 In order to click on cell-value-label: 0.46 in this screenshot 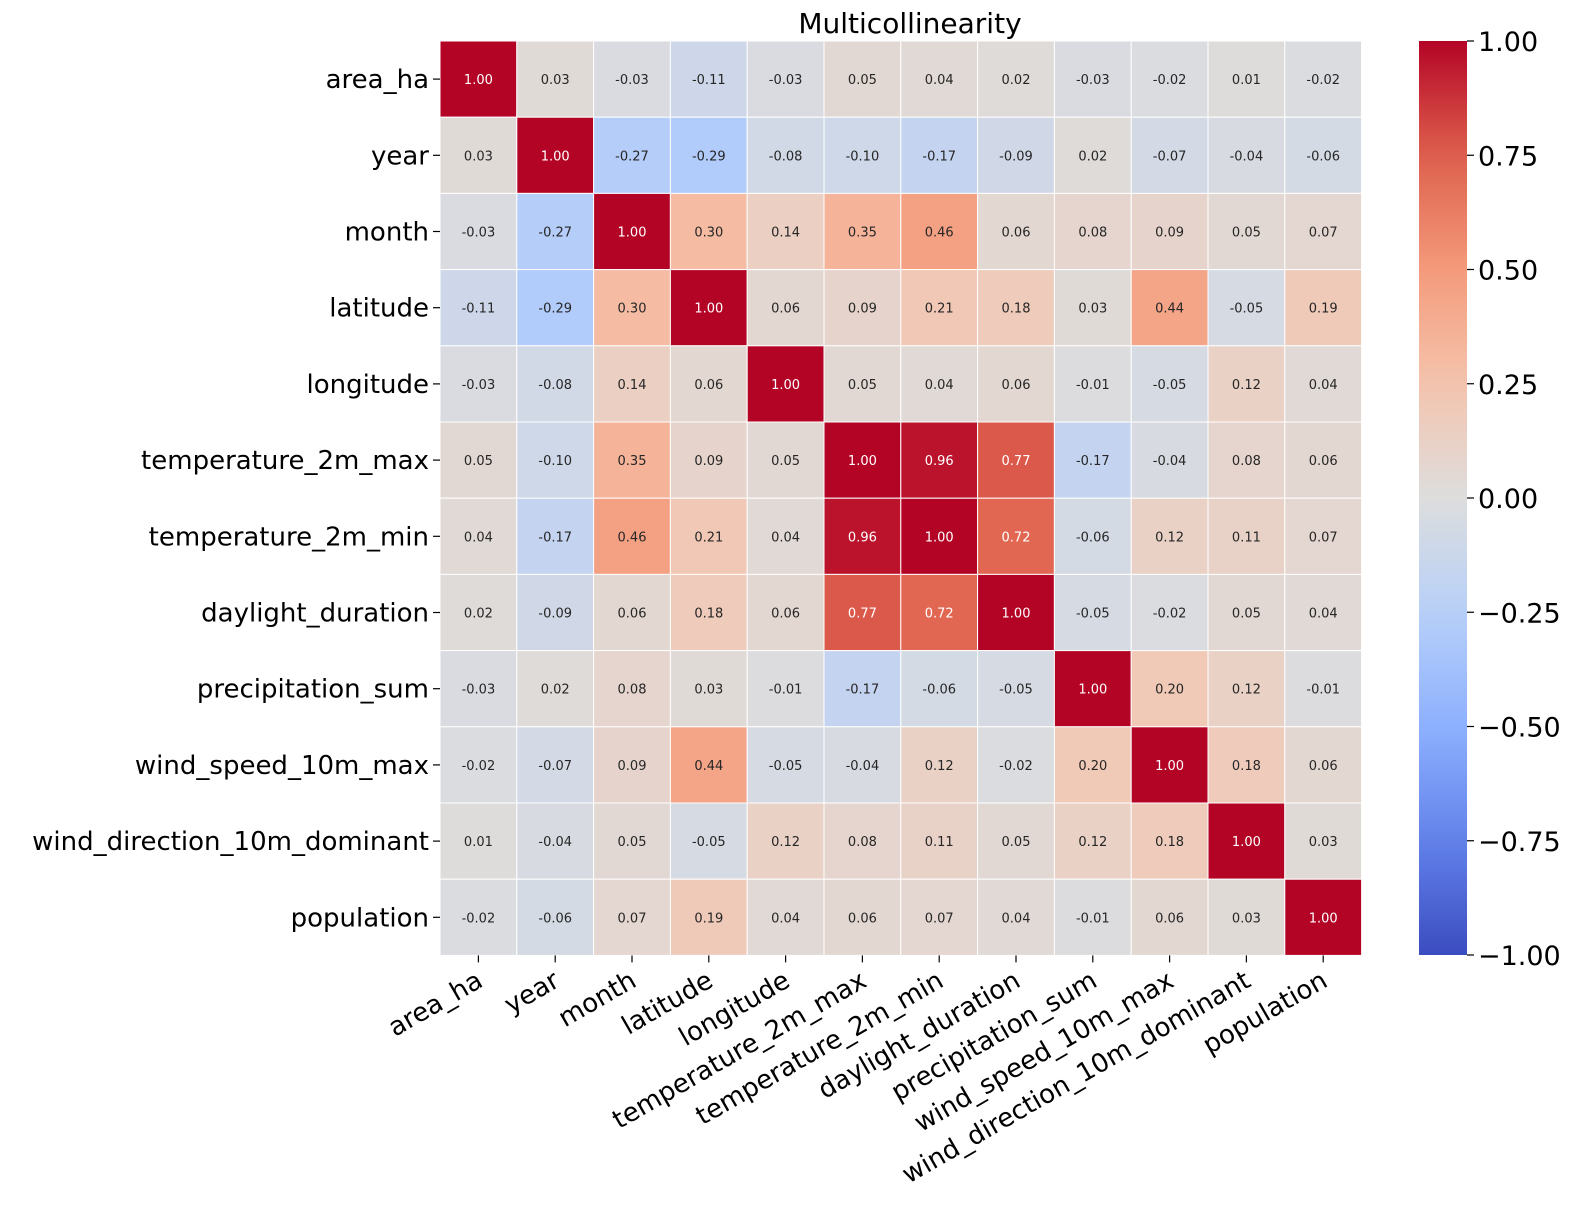, I will do `click(939, 233)`.